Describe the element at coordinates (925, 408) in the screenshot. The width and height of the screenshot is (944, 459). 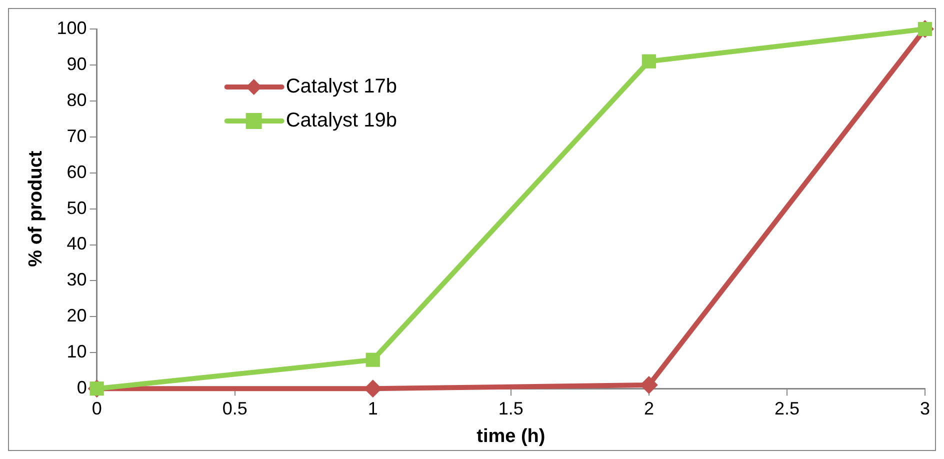
I see `x-tick-label: 3` at that location.